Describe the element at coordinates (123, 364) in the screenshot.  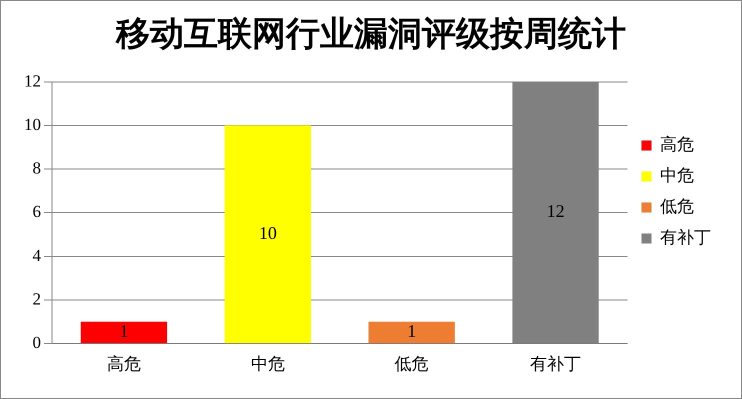
I see `x-tick-label: 高危` at that location.